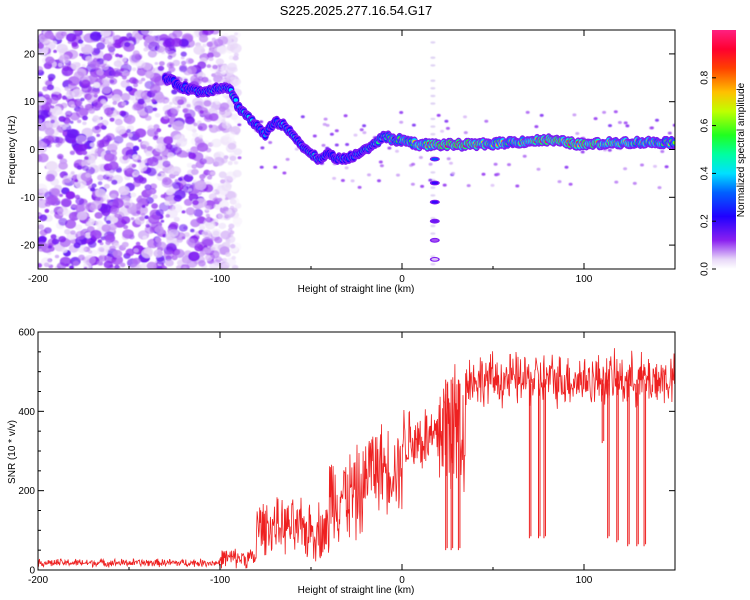 The width and height of the screenshot is (750, 600). I want to click on chart-title: S225.2025.277.16.54.G17, so click(356, 10).